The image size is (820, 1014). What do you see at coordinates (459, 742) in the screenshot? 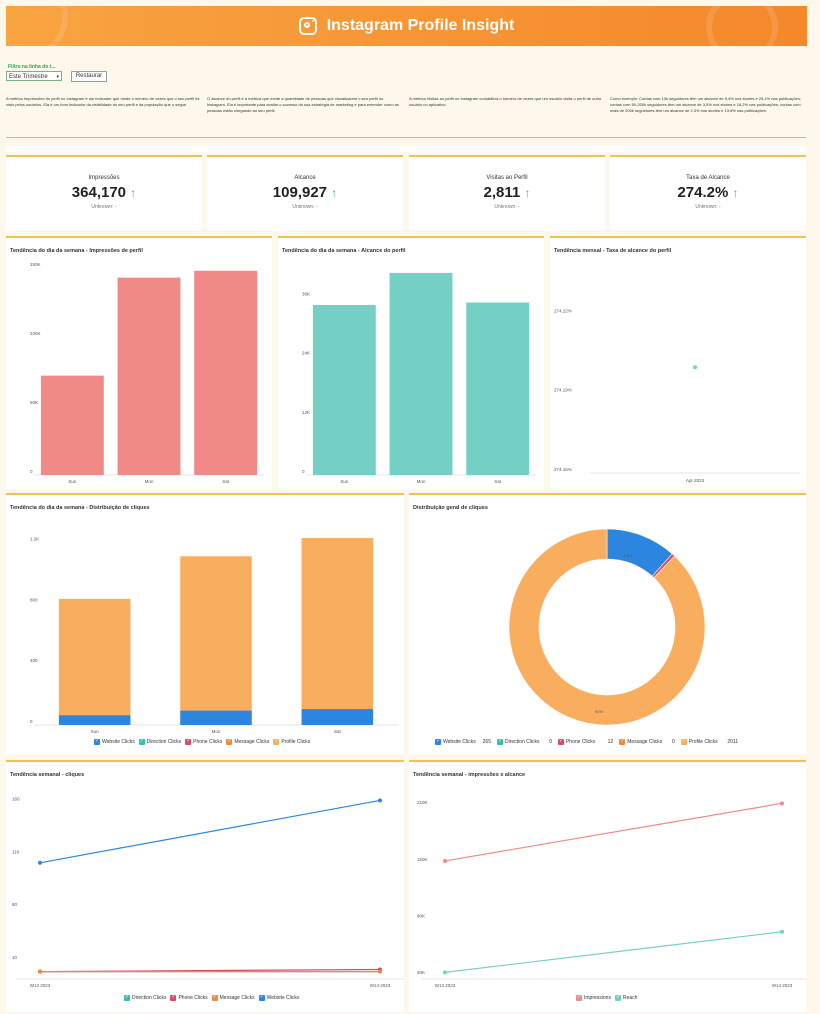
I see `legend-label: Website Clicks` at bounding box center [459, 742].